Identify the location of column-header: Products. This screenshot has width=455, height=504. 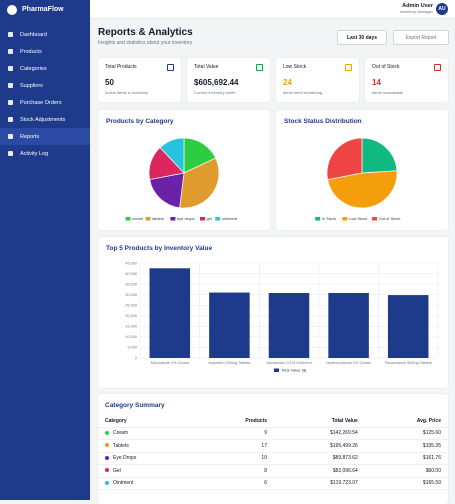
(235, 421).